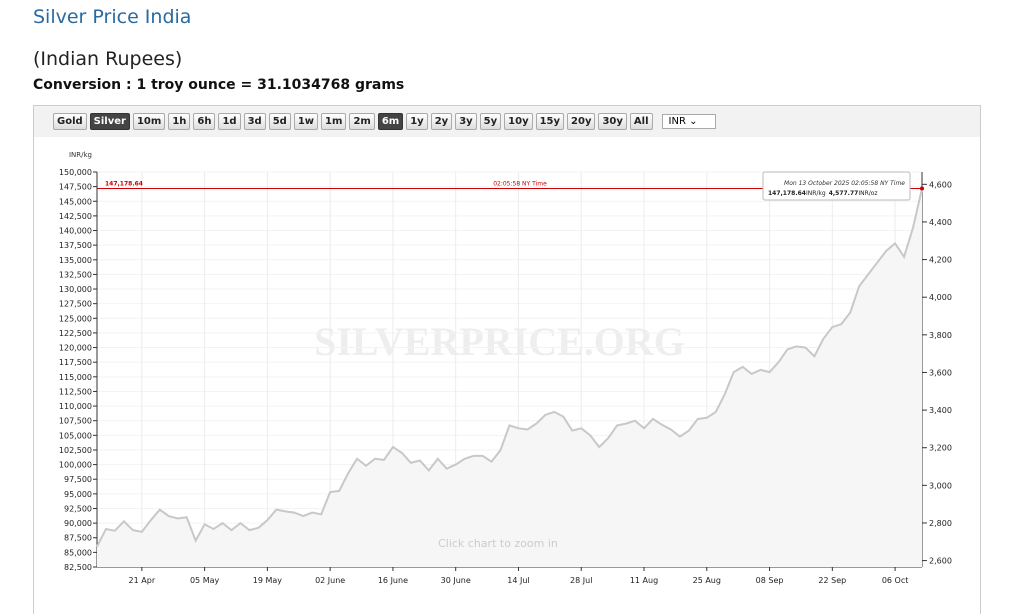 The height and width of the screenshot is (614, 1024). Describe the element at coordinates (142, 580) in the screenshot. I see `x-tick-label: 21 Apr` at that location.